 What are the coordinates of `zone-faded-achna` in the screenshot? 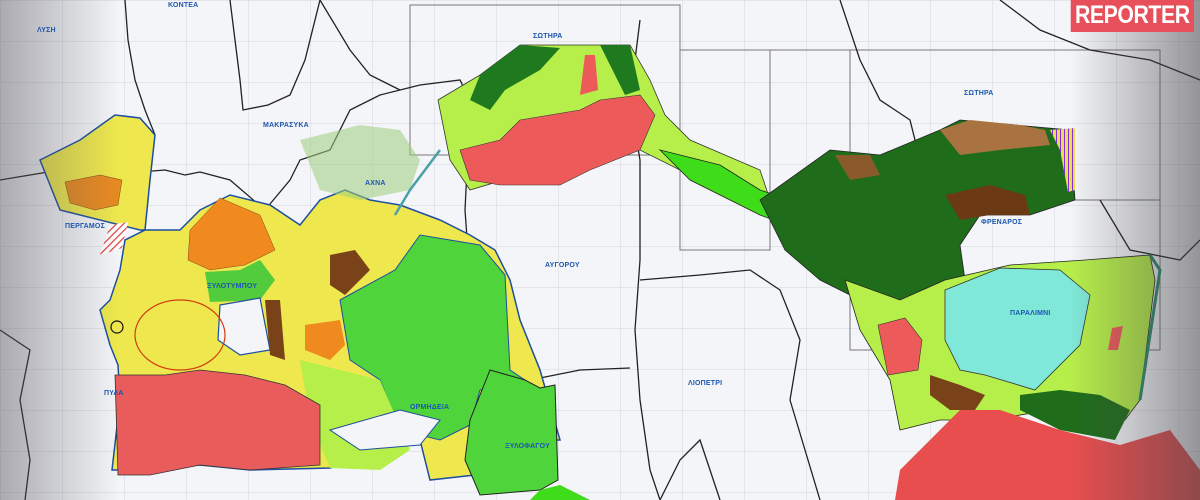 It's located at (360, 162).